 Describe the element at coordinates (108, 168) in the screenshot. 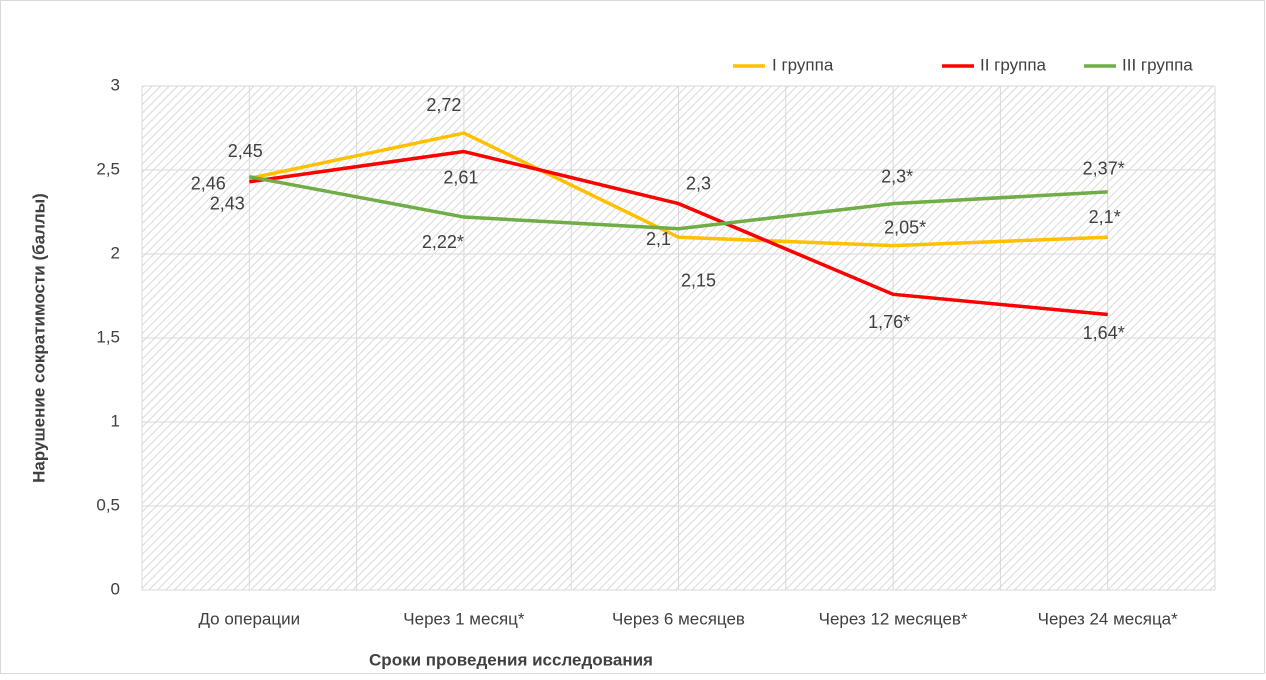

I see `y-tick-label: 2,5` at that location.